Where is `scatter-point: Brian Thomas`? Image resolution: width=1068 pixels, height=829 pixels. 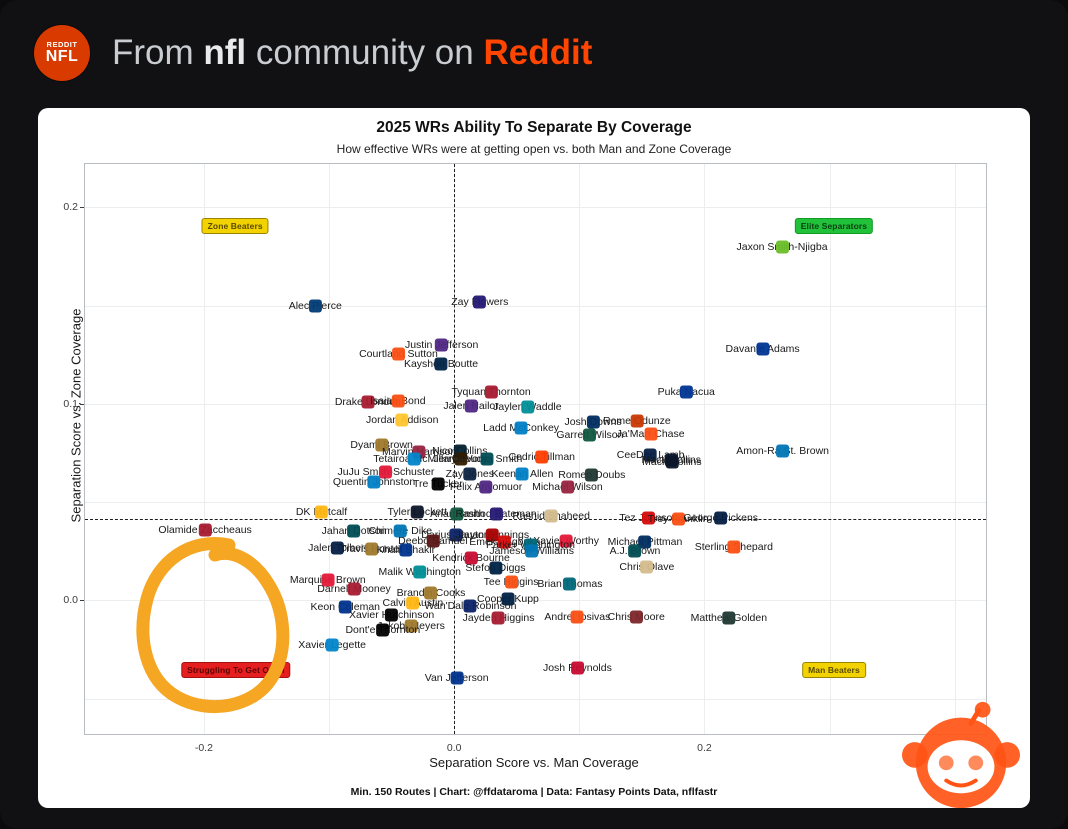
scatter-point: Brian Thomas is located at coordinates (569, 584).